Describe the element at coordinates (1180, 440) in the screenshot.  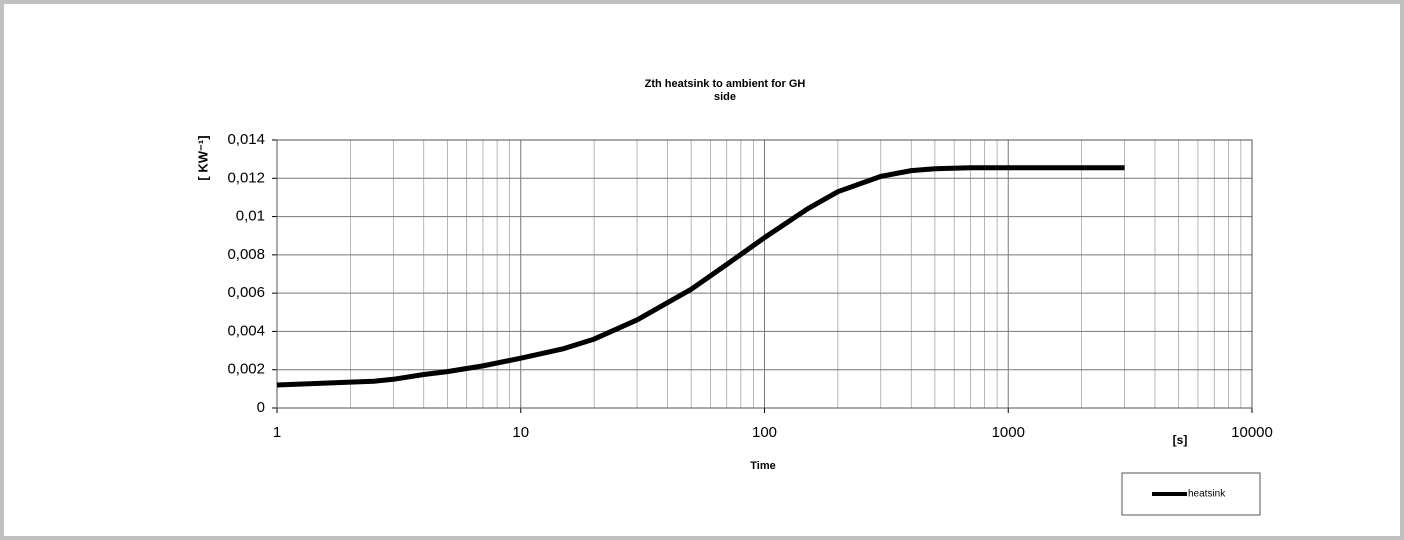
I see `annotation: [s]` at that location.